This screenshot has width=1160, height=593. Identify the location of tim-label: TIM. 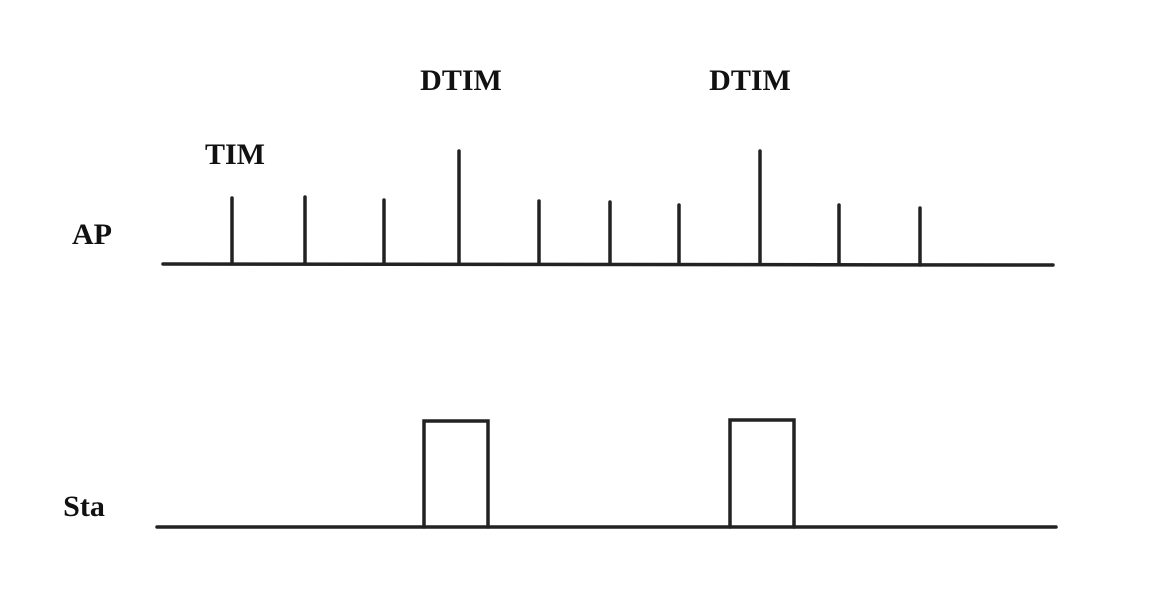
(235, 154).